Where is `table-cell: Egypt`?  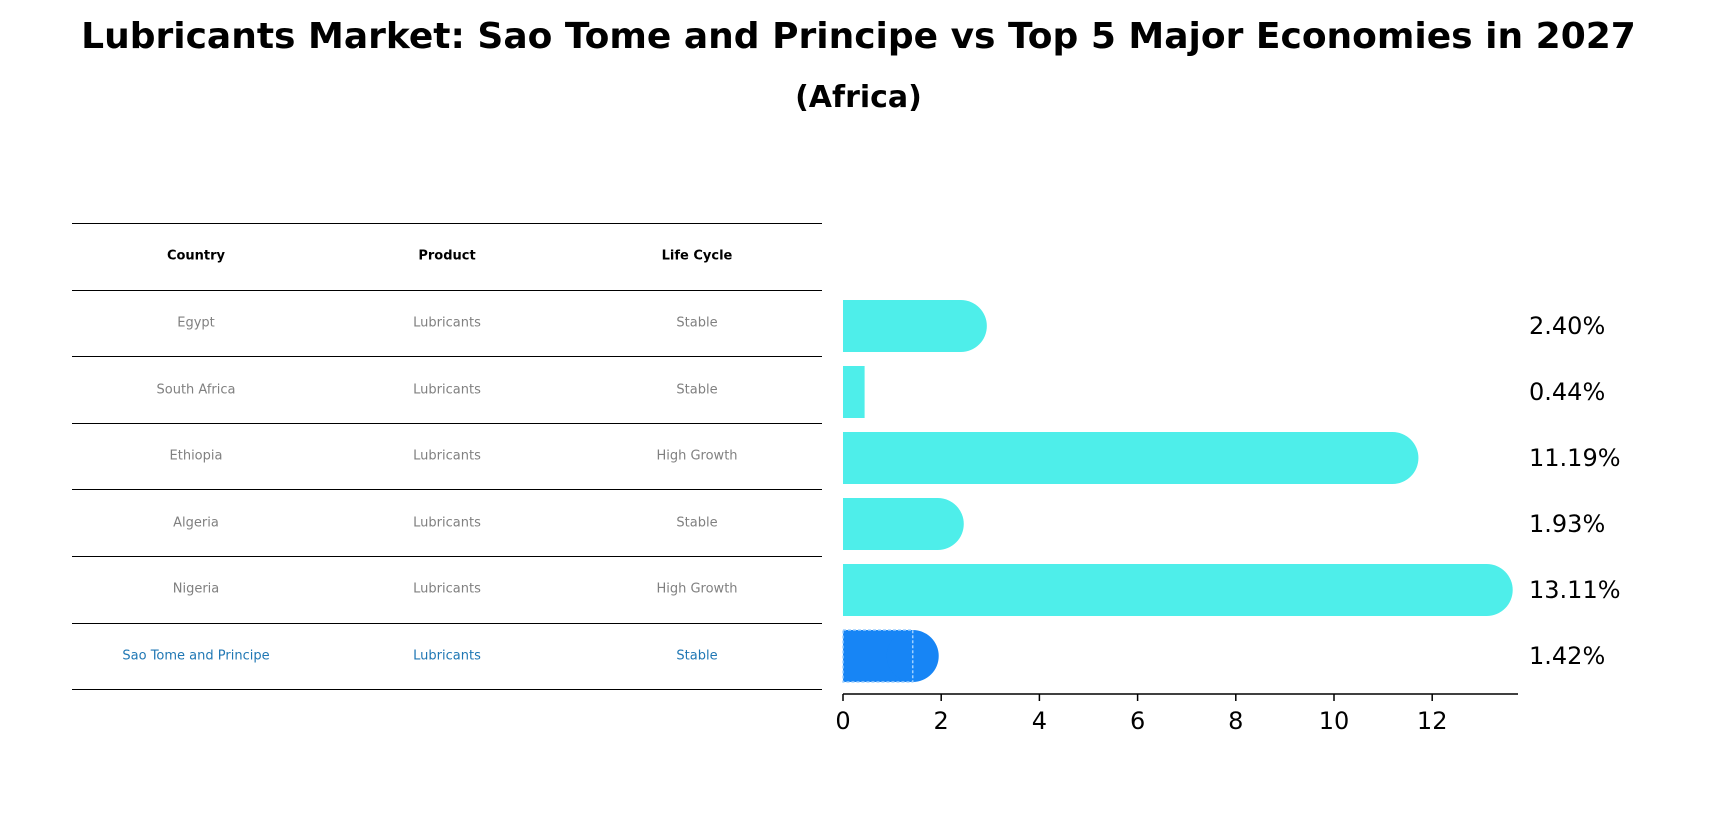 table-cell: Egypt is located at coordinates (196, 323).